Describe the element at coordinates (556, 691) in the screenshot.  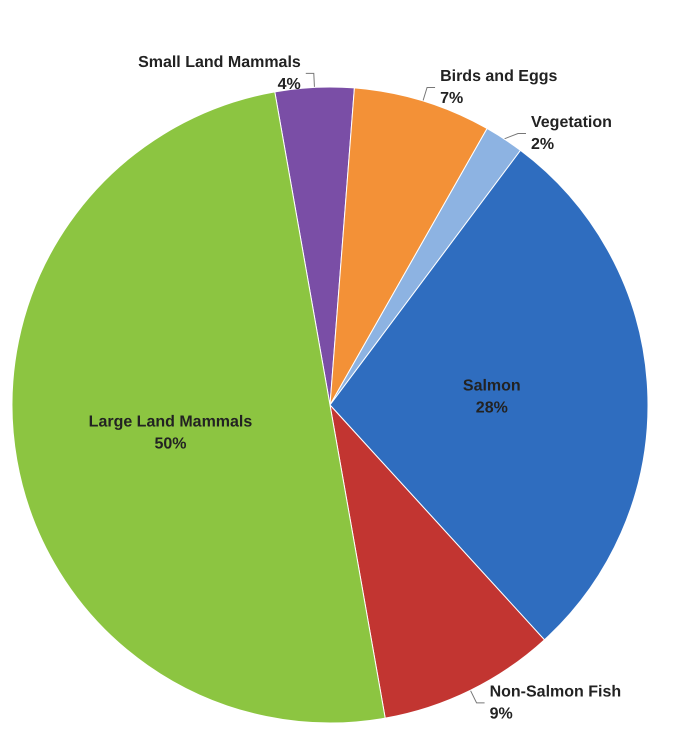
I see `slice-label: Non-Salmon Fish` at that location.